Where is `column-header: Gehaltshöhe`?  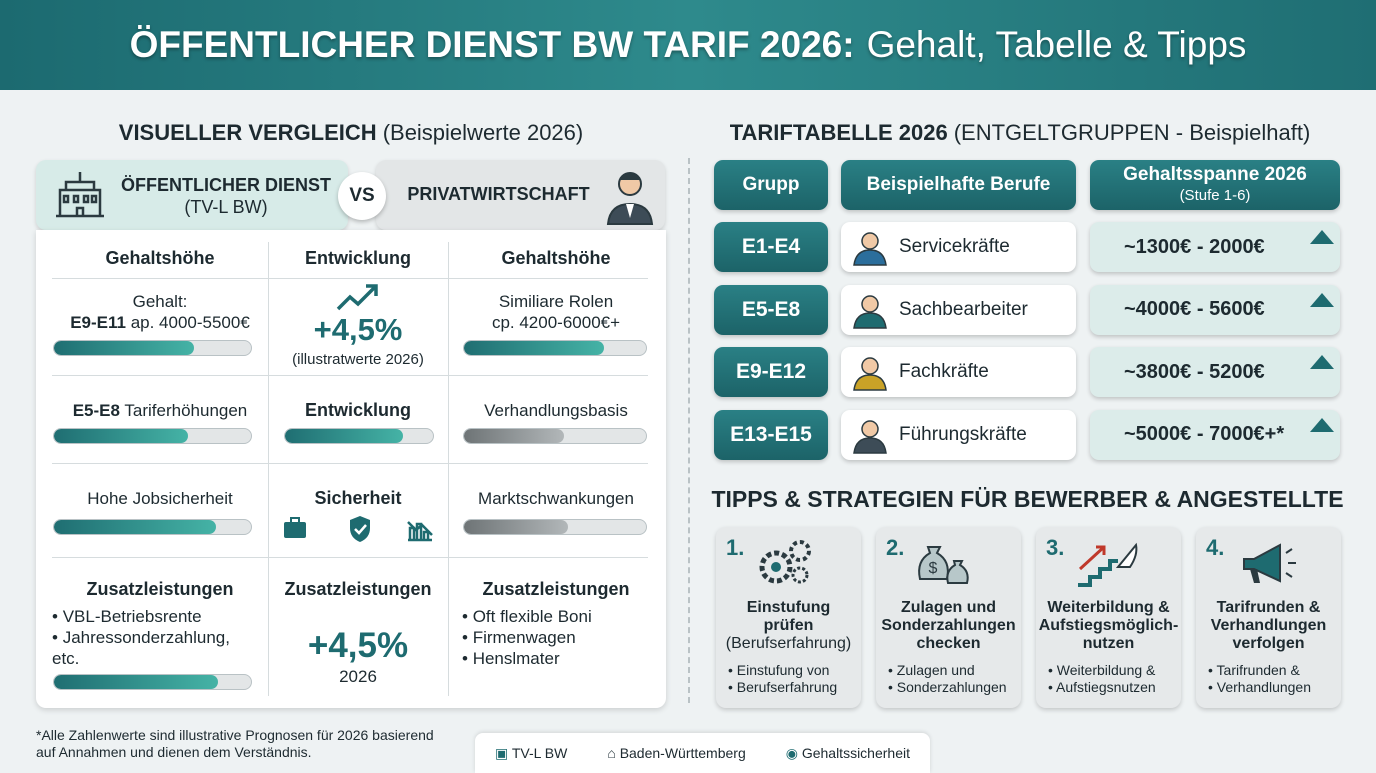
column-header: Gehaltshöhe is located at coordinates (556, 258).